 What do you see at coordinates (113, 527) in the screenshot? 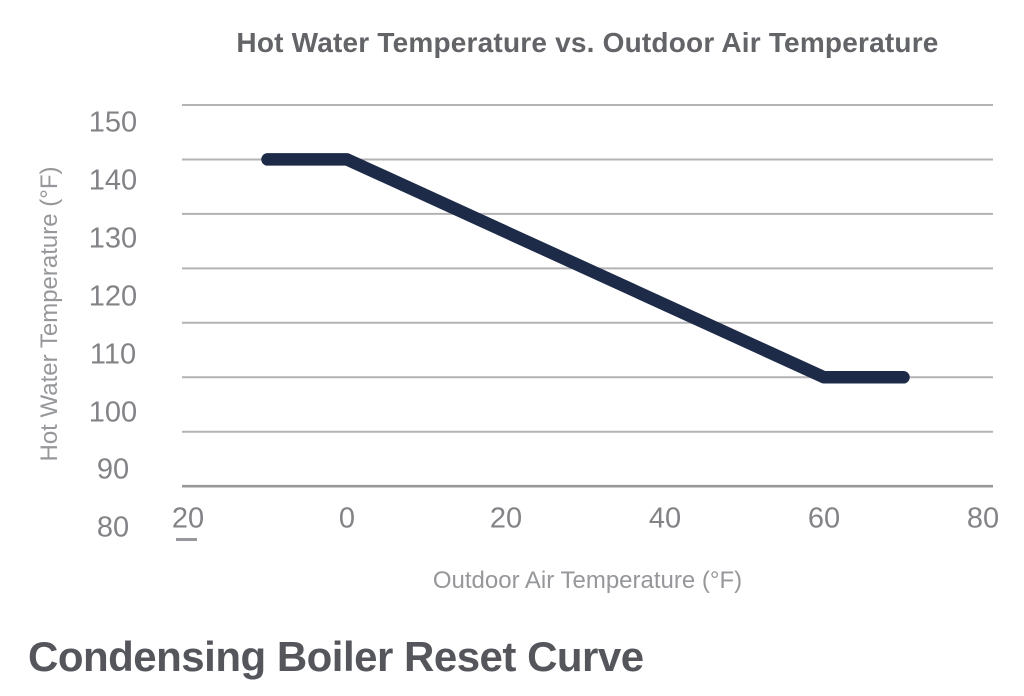
I see `y-tick-label: 80` at bounding box center [113, 527].